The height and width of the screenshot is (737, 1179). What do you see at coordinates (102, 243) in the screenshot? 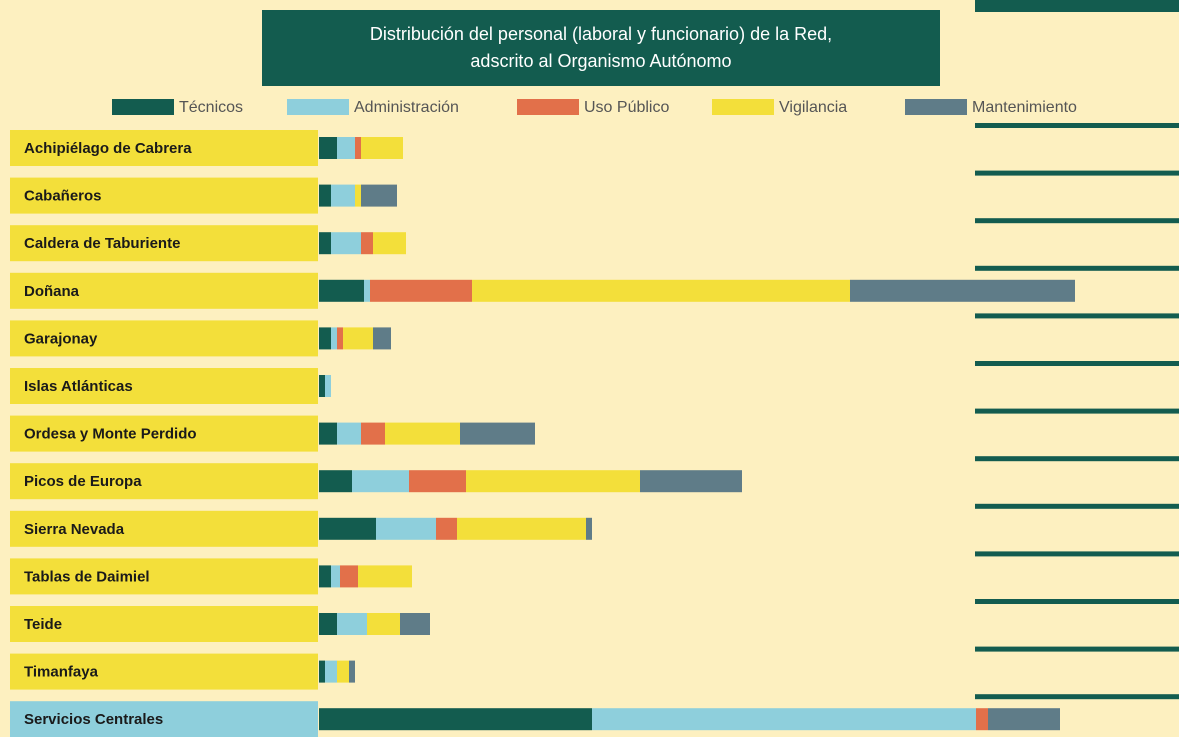
I see `category-label: Caldera de Taburiente` at bounding box center [102, 243].